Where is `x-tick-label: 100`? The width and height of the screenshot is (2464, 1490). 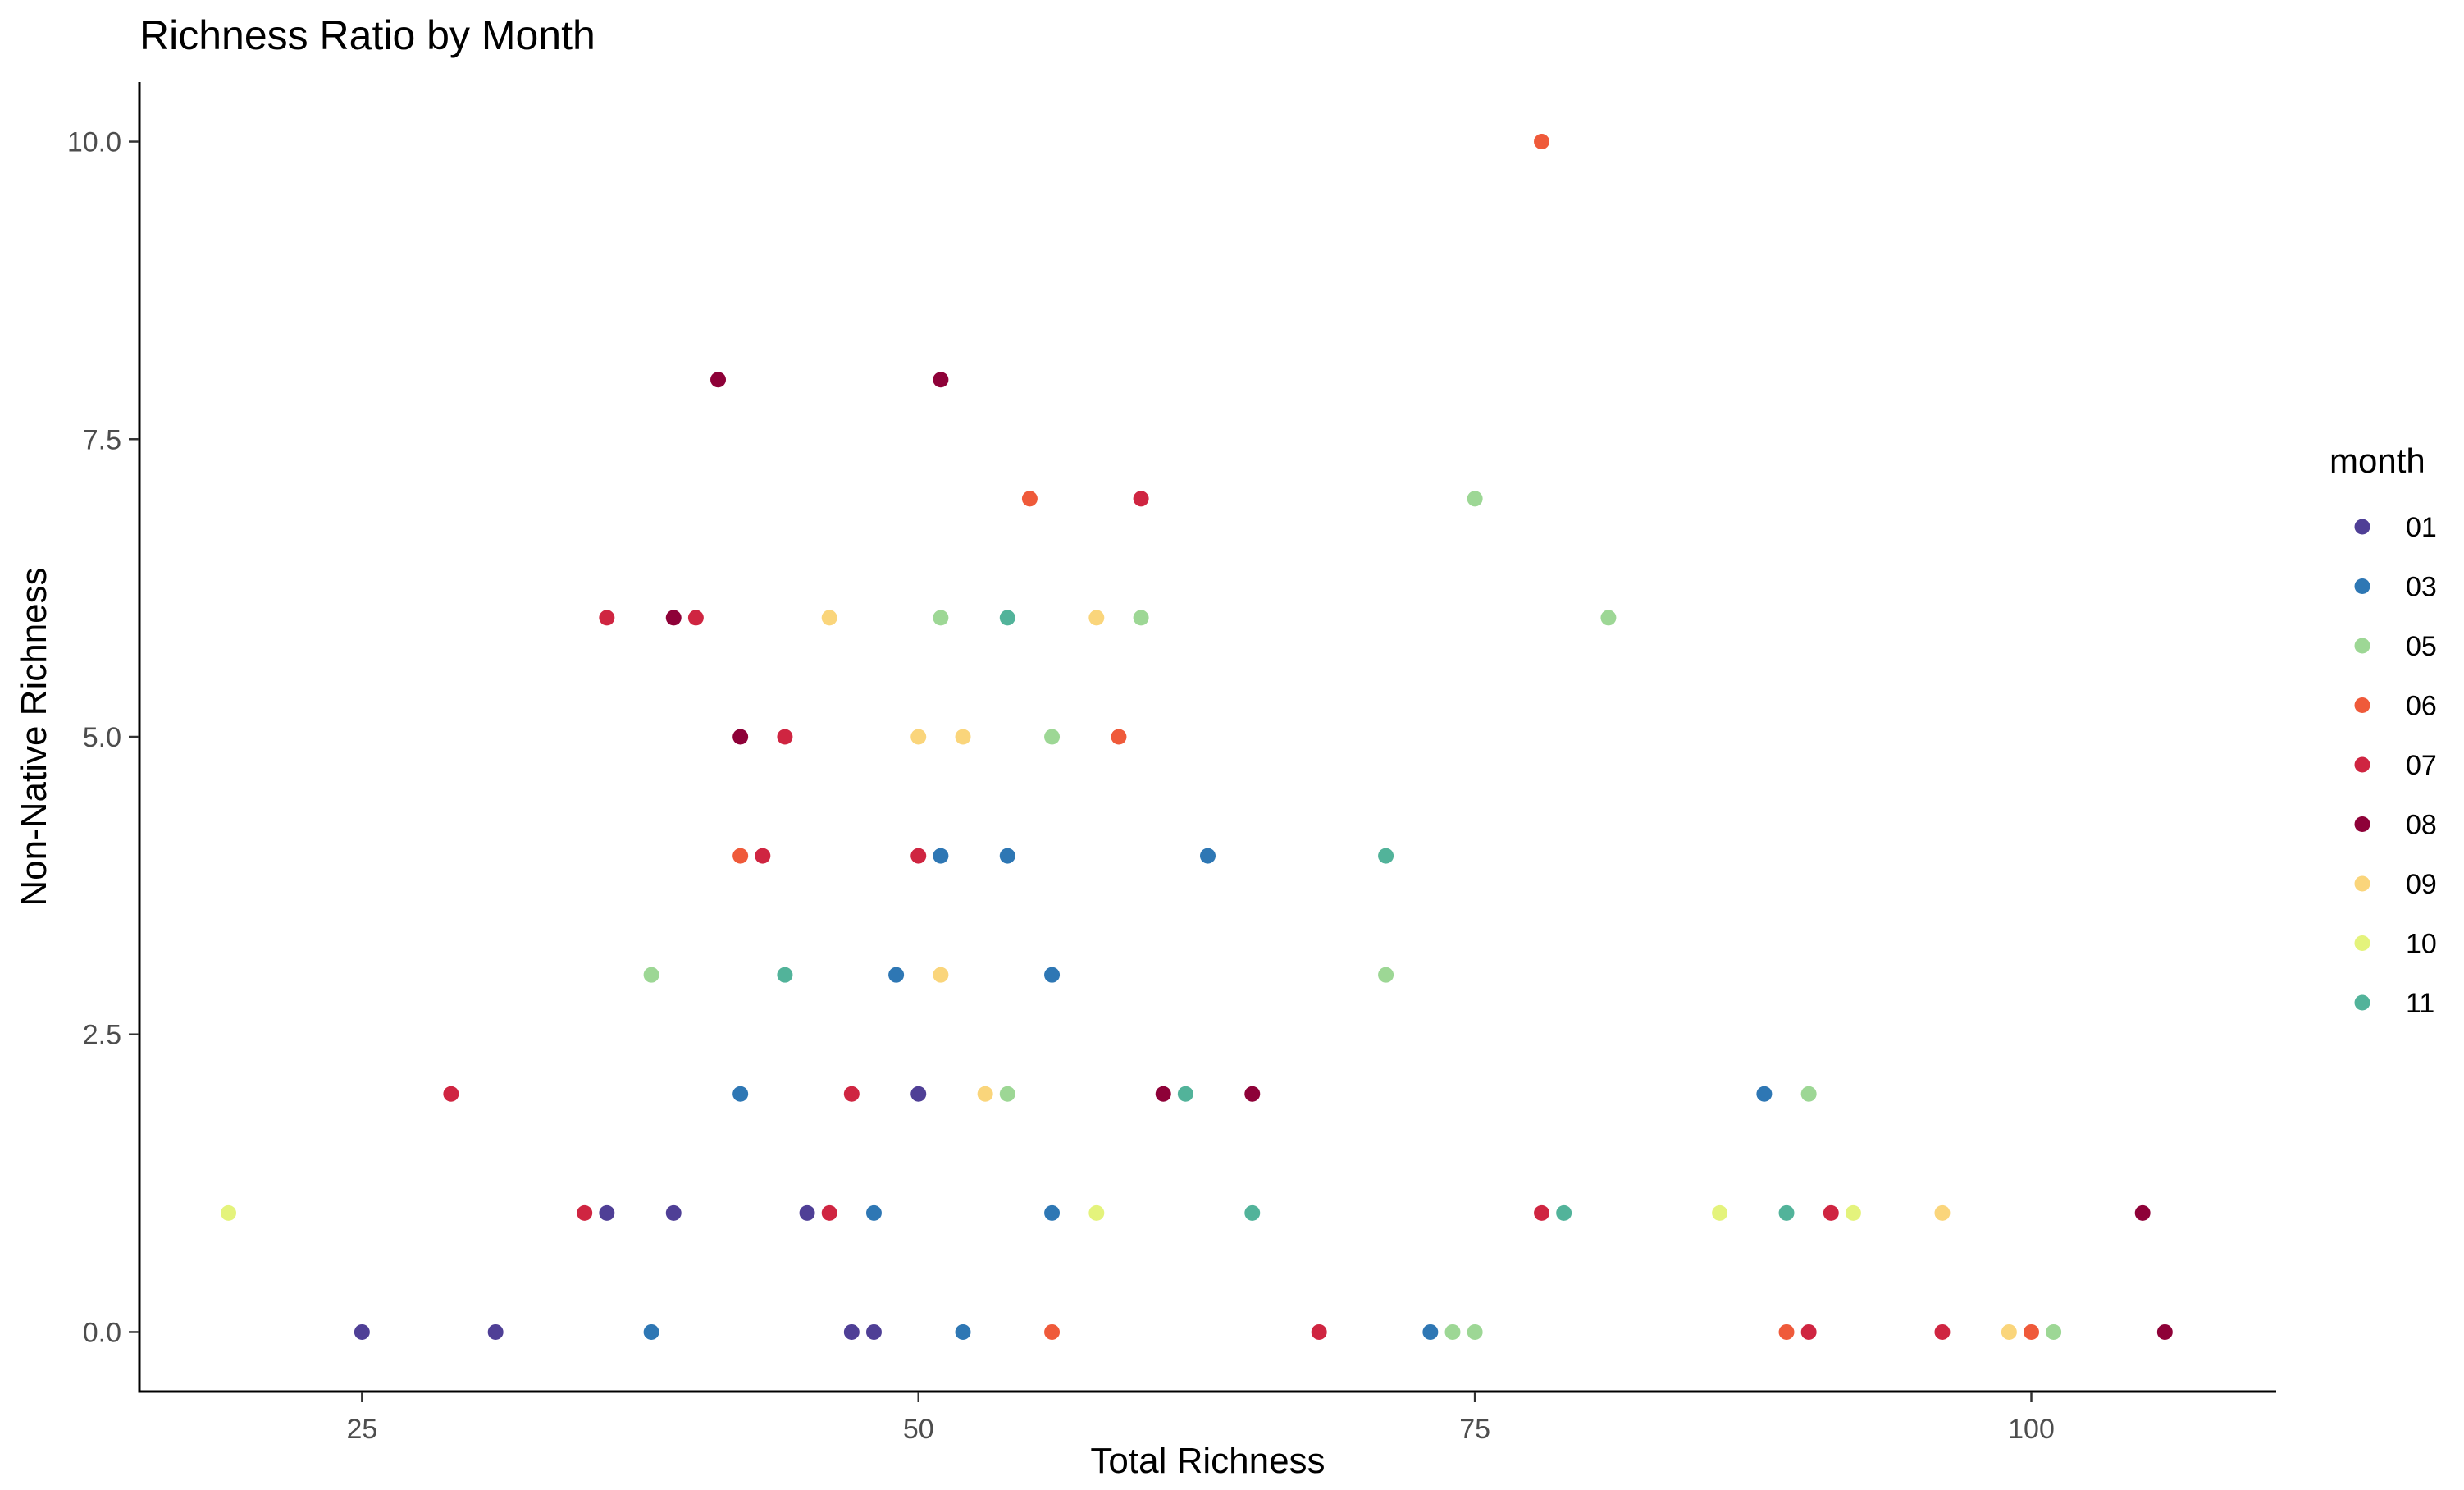
x-tick-label: 100 is located at coordinates (2031, 1430).